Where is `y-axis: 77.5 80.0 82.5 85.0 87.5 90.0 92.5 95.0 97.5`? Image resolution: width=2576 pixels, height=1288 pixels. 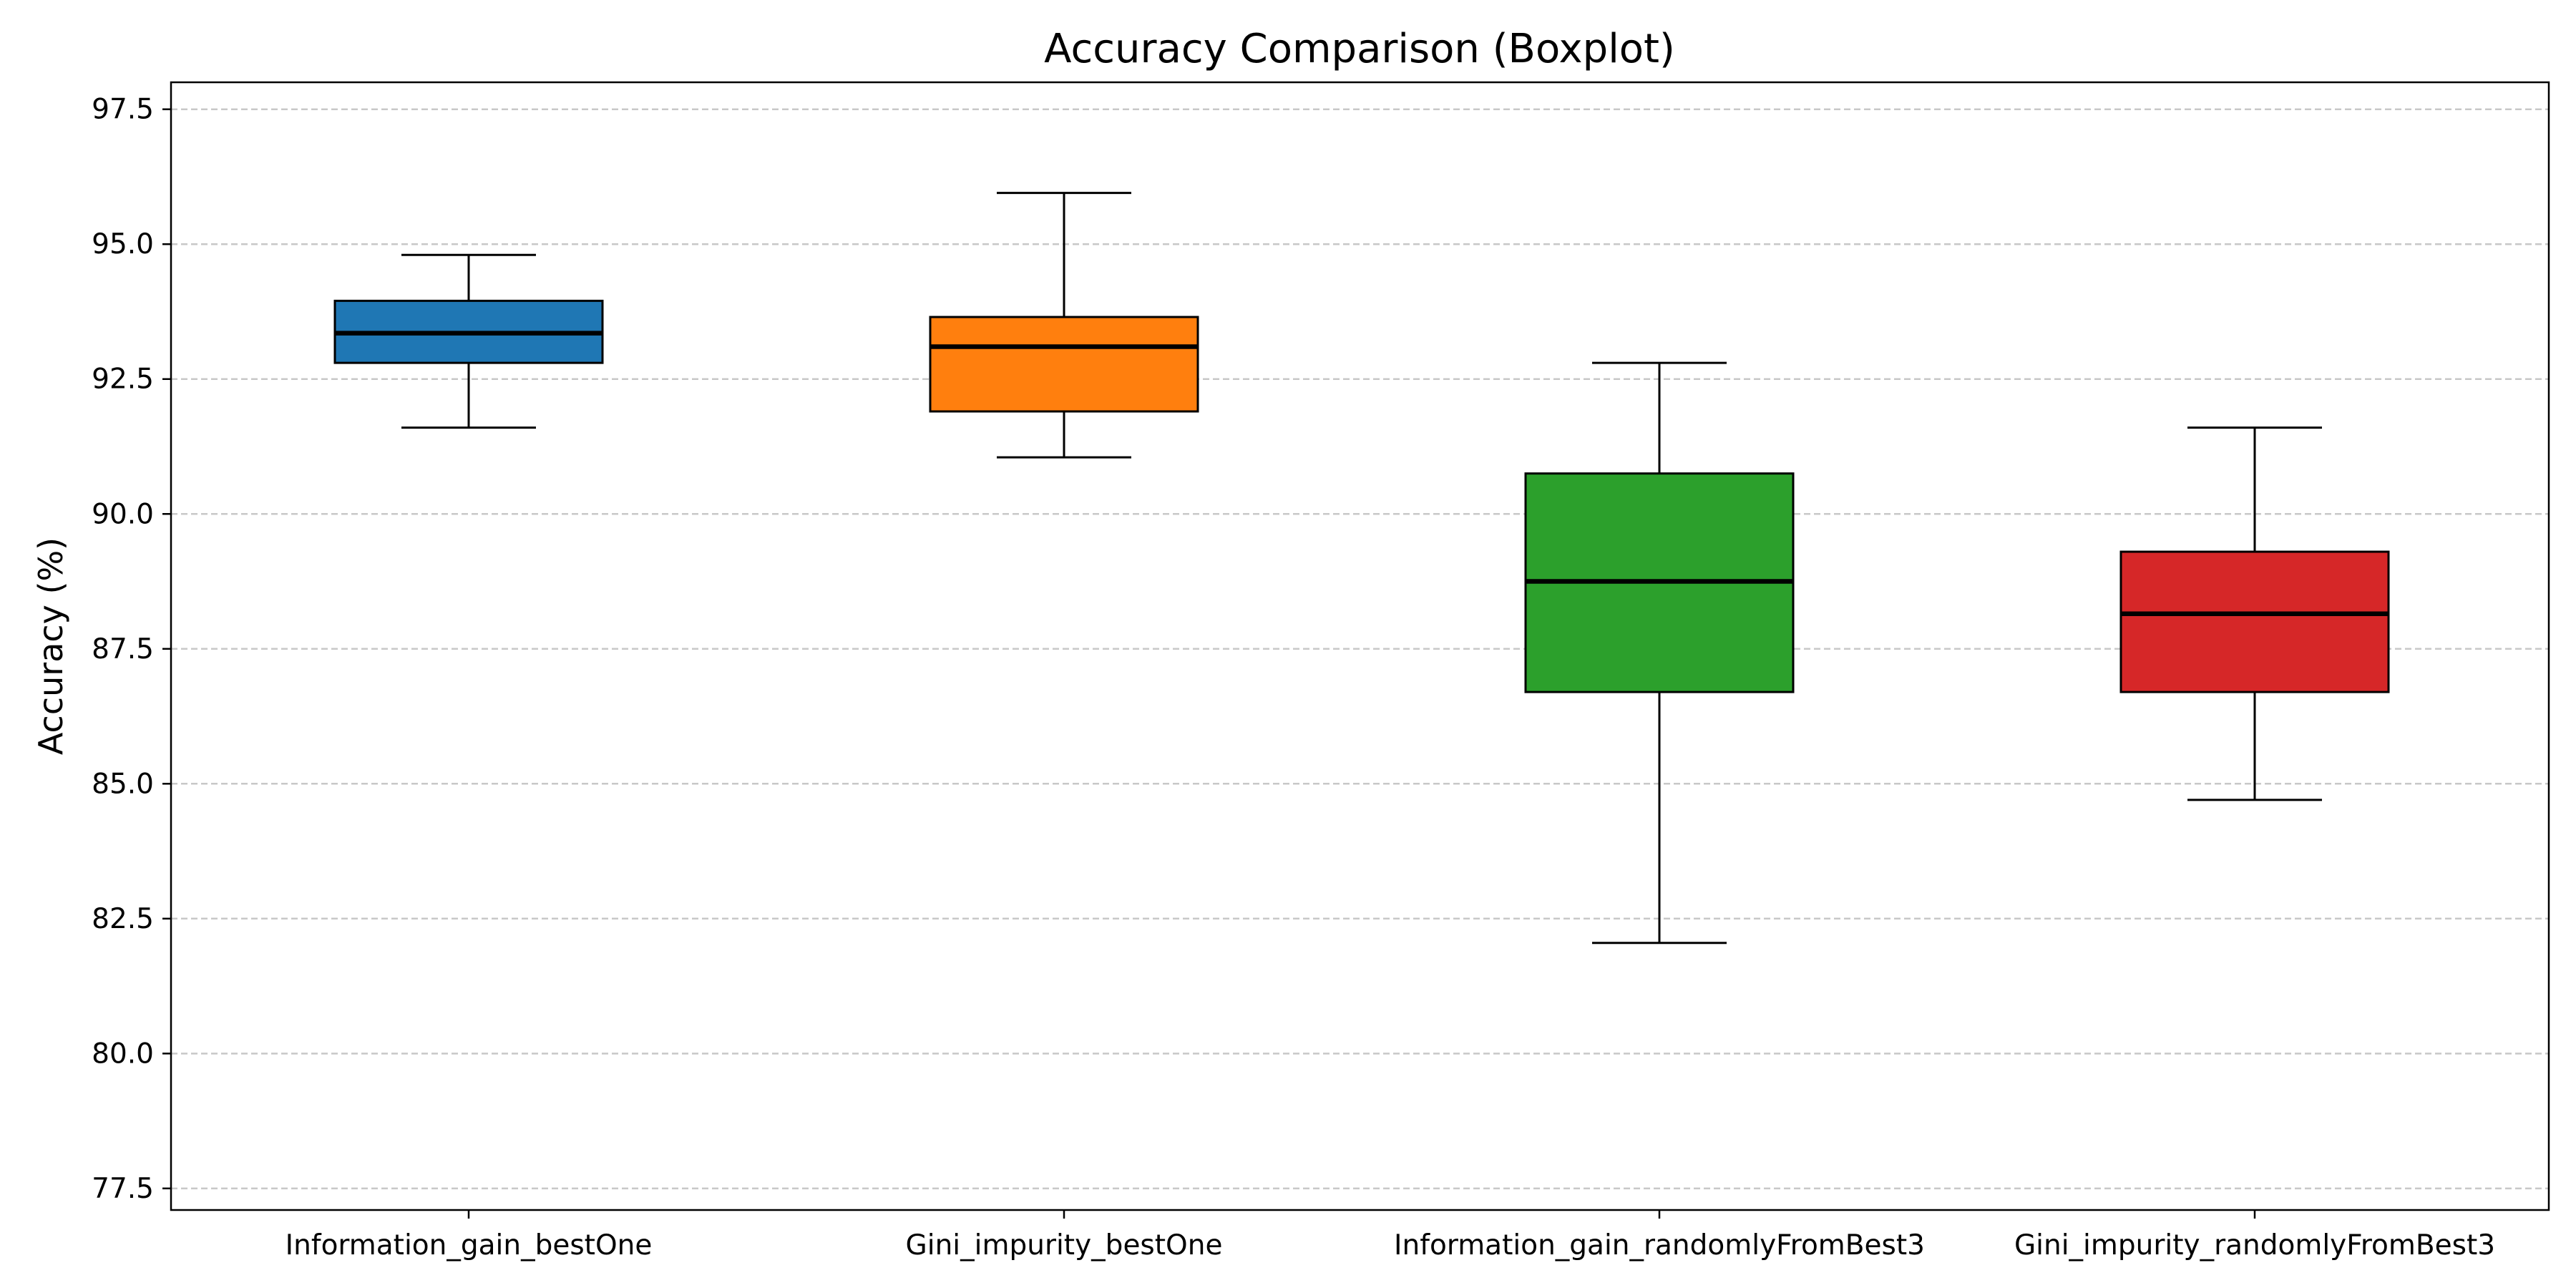
y-axis: 77.5 80.0 82.5 85.0 87.5 90.0 92.5 95.0 97.5 is located at coordinates (131, 649).